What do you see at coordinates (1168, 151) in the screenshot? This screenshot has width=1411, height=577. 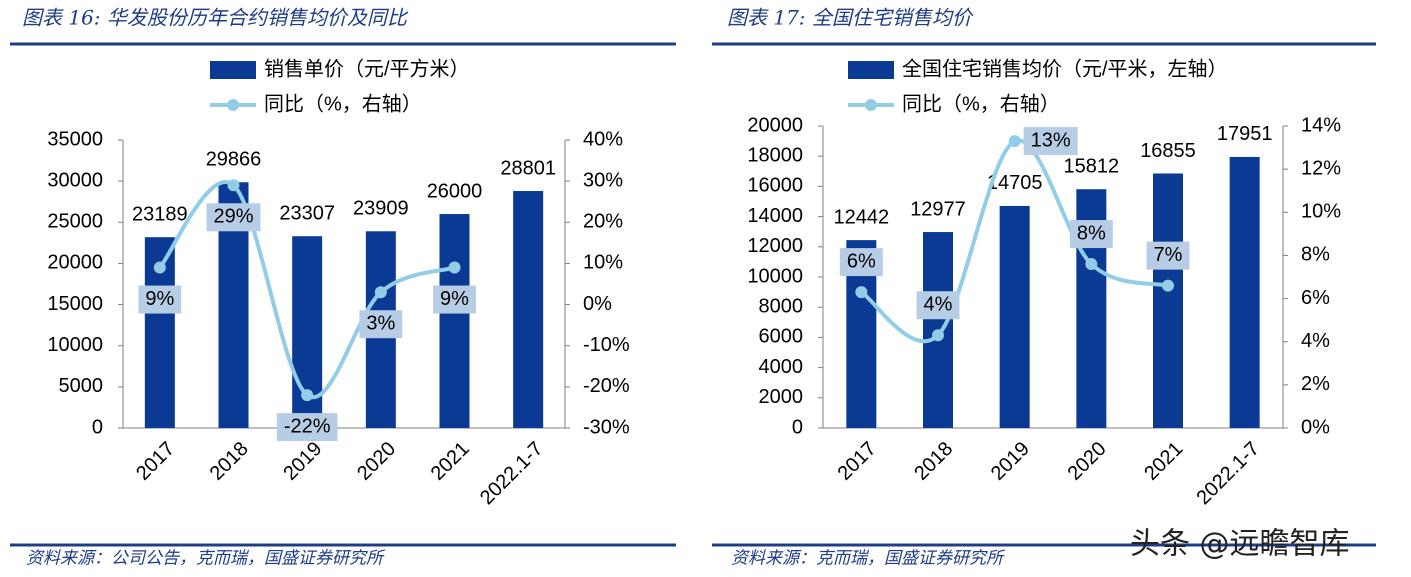 I see `bar-value-label: 16855` at bounding box center [1168, 151].